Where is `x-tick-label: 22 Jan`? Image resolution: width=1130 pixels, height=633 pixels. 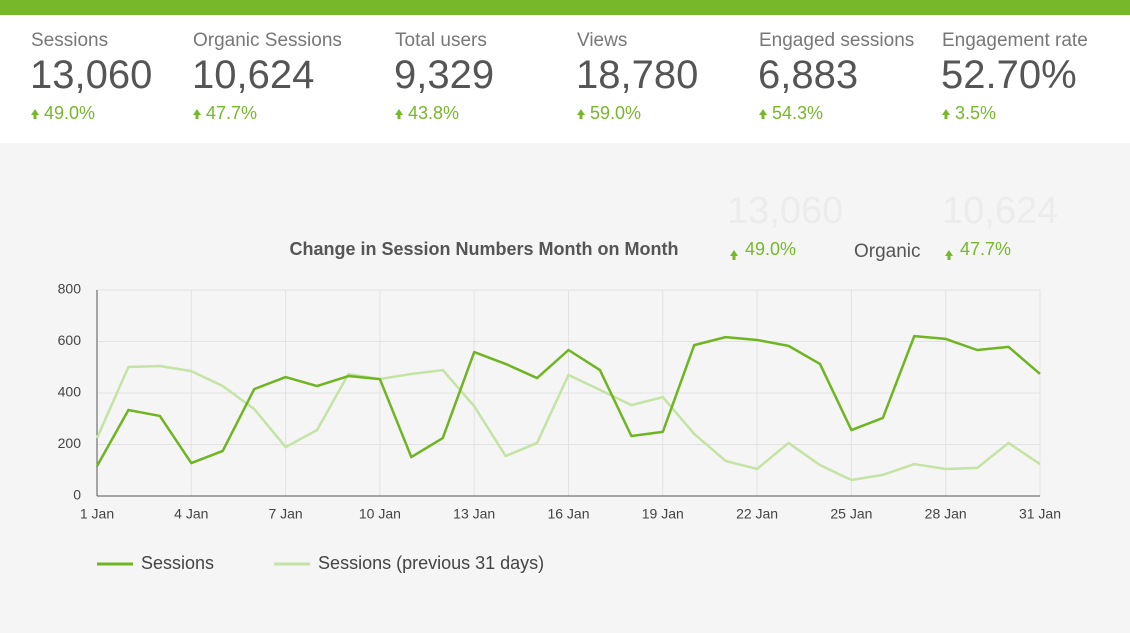 x-tick-label: 22 Jan is located at coordinates (757, 514).